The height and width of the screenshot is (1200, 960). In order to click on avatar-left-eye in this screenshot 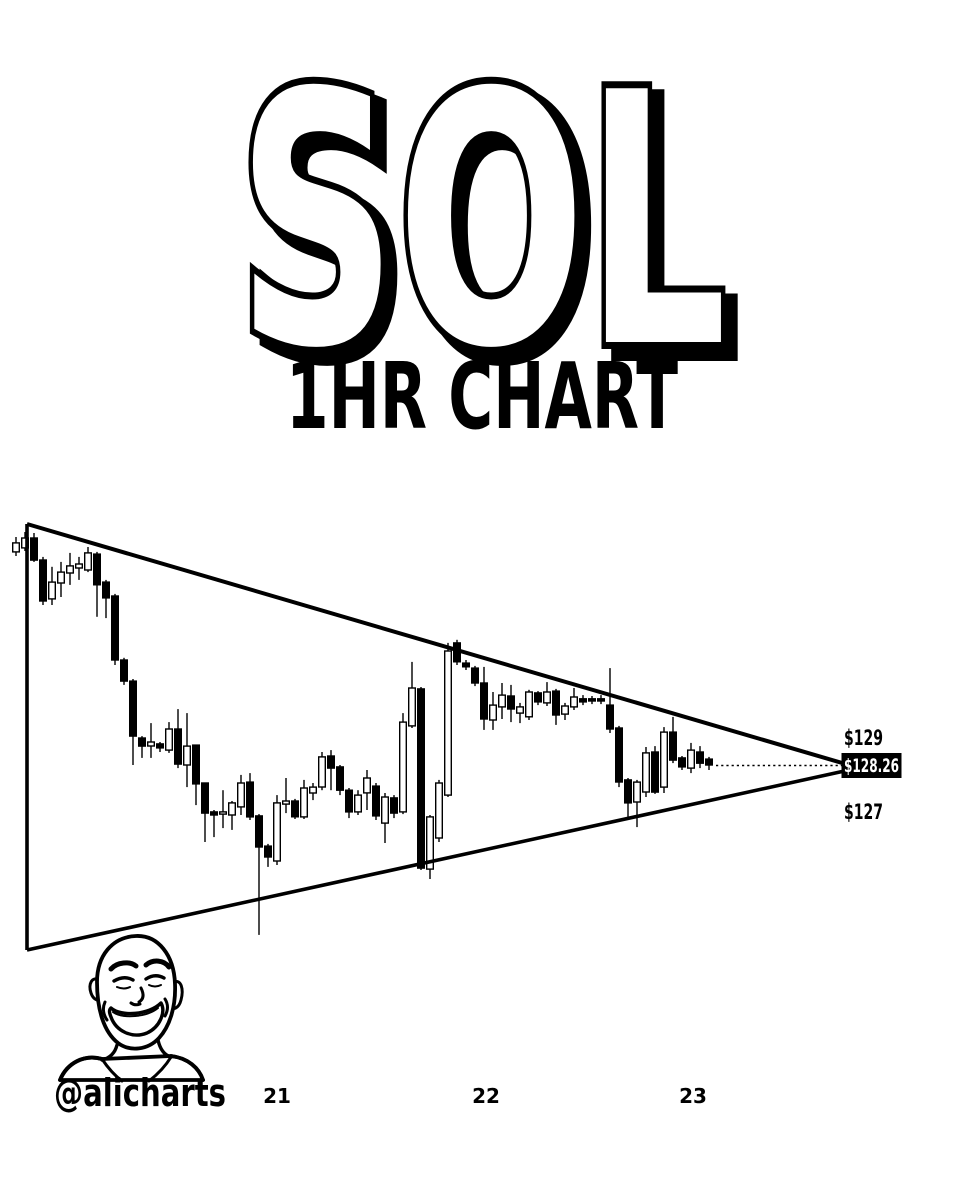, I will do `click(123, 979)`.